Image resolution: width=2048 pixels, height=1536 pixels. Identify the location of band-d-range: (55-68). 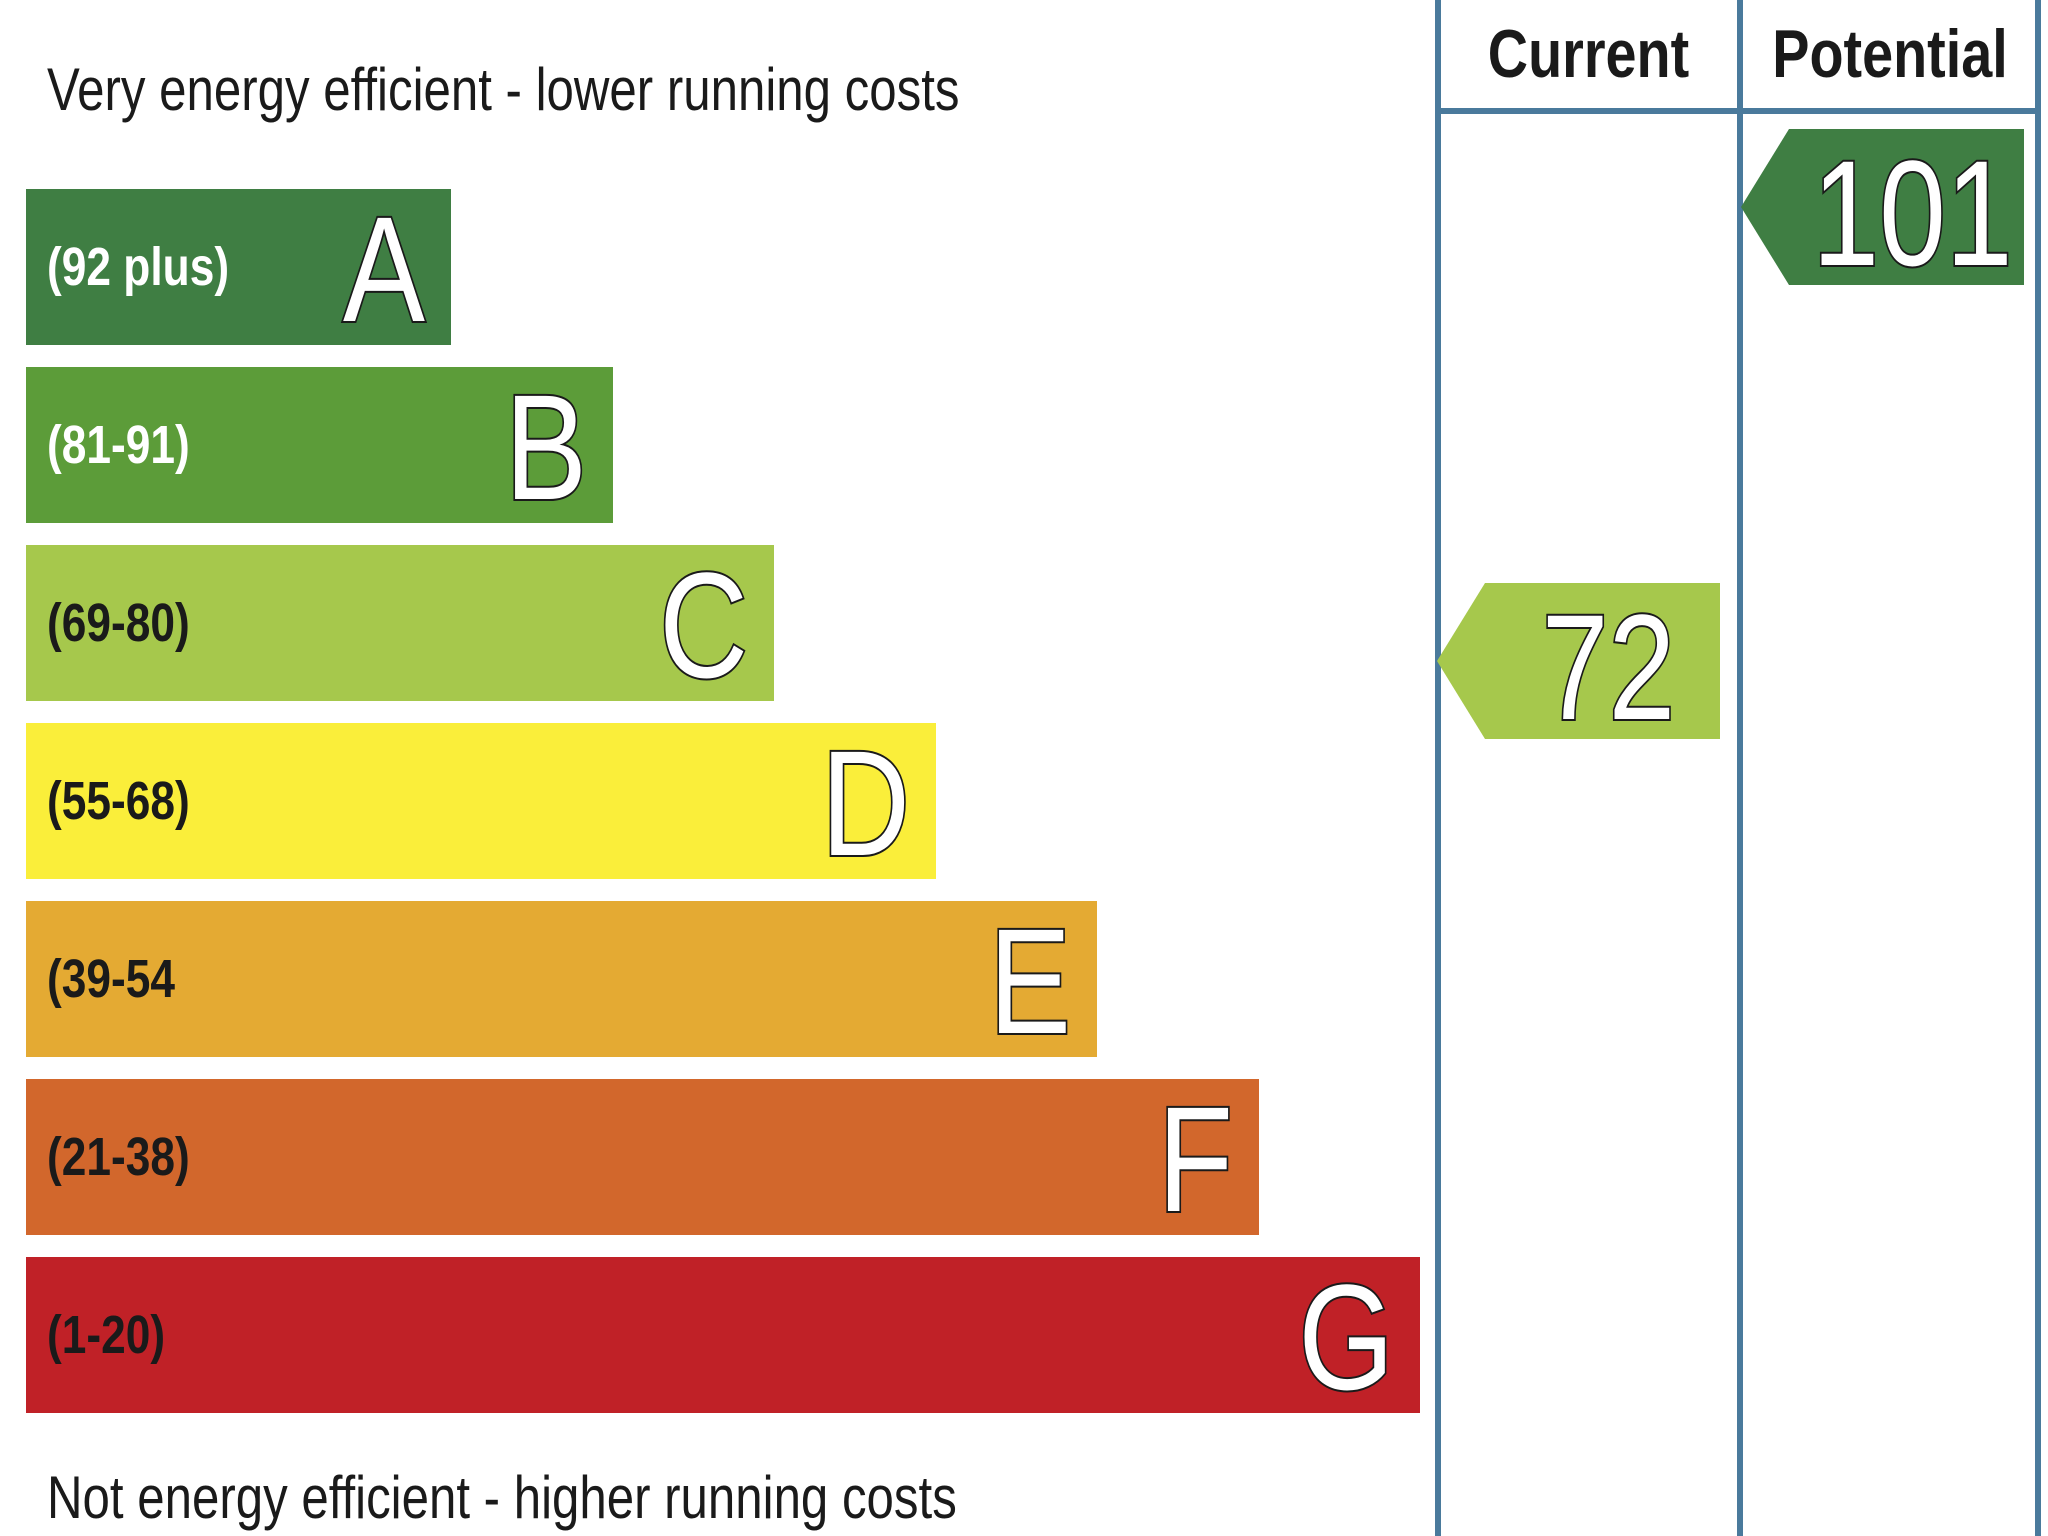
(118, 801).